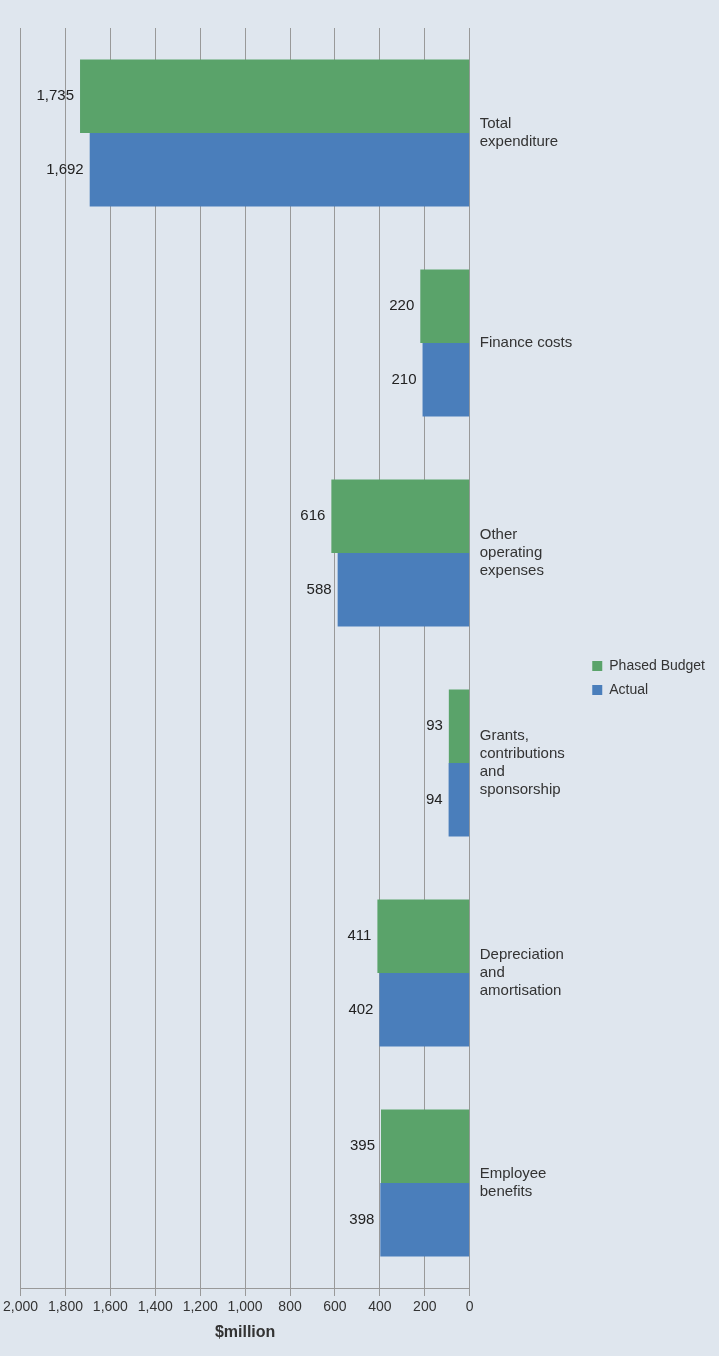 The height and width of the screenshot is (1356, 719). What do you see at coordinates (20, 1306) in the screenshot?
I see `x-tick-label: 2,000` at bounding box center [20, 1306].